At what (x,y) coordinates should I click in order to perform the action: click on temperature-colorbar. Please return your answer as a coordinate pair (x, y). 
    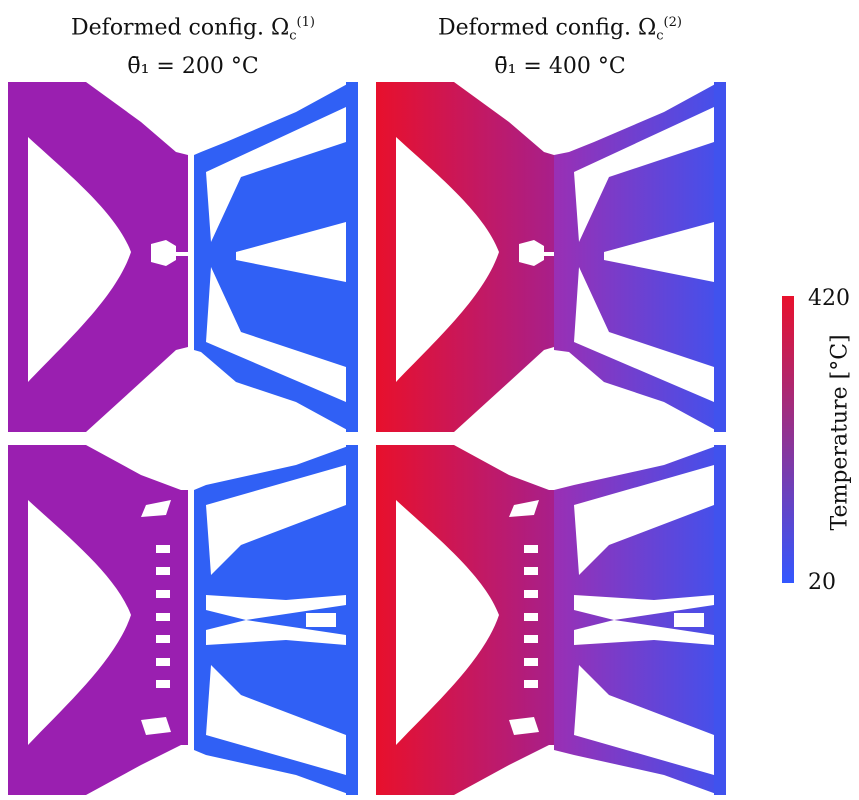
    Looking at the image, I should click on (788, 439).